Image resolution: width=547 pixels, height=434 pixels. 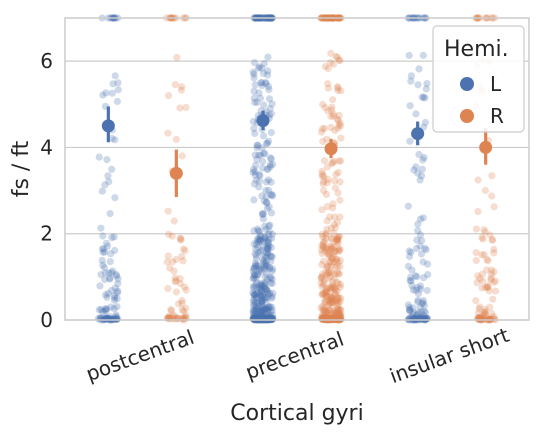 What do you see at coordinates (467, 84) in the screenshot?
I see `legend-marker-L` at bounding box center [467, 84].